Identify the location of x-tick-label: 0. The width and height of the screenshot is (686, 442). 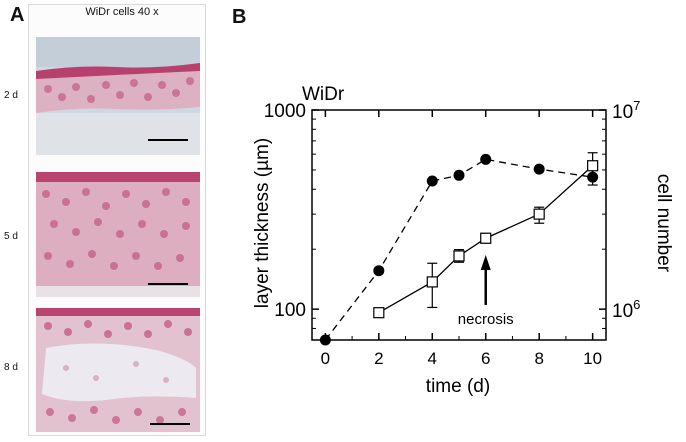
(325, 358).